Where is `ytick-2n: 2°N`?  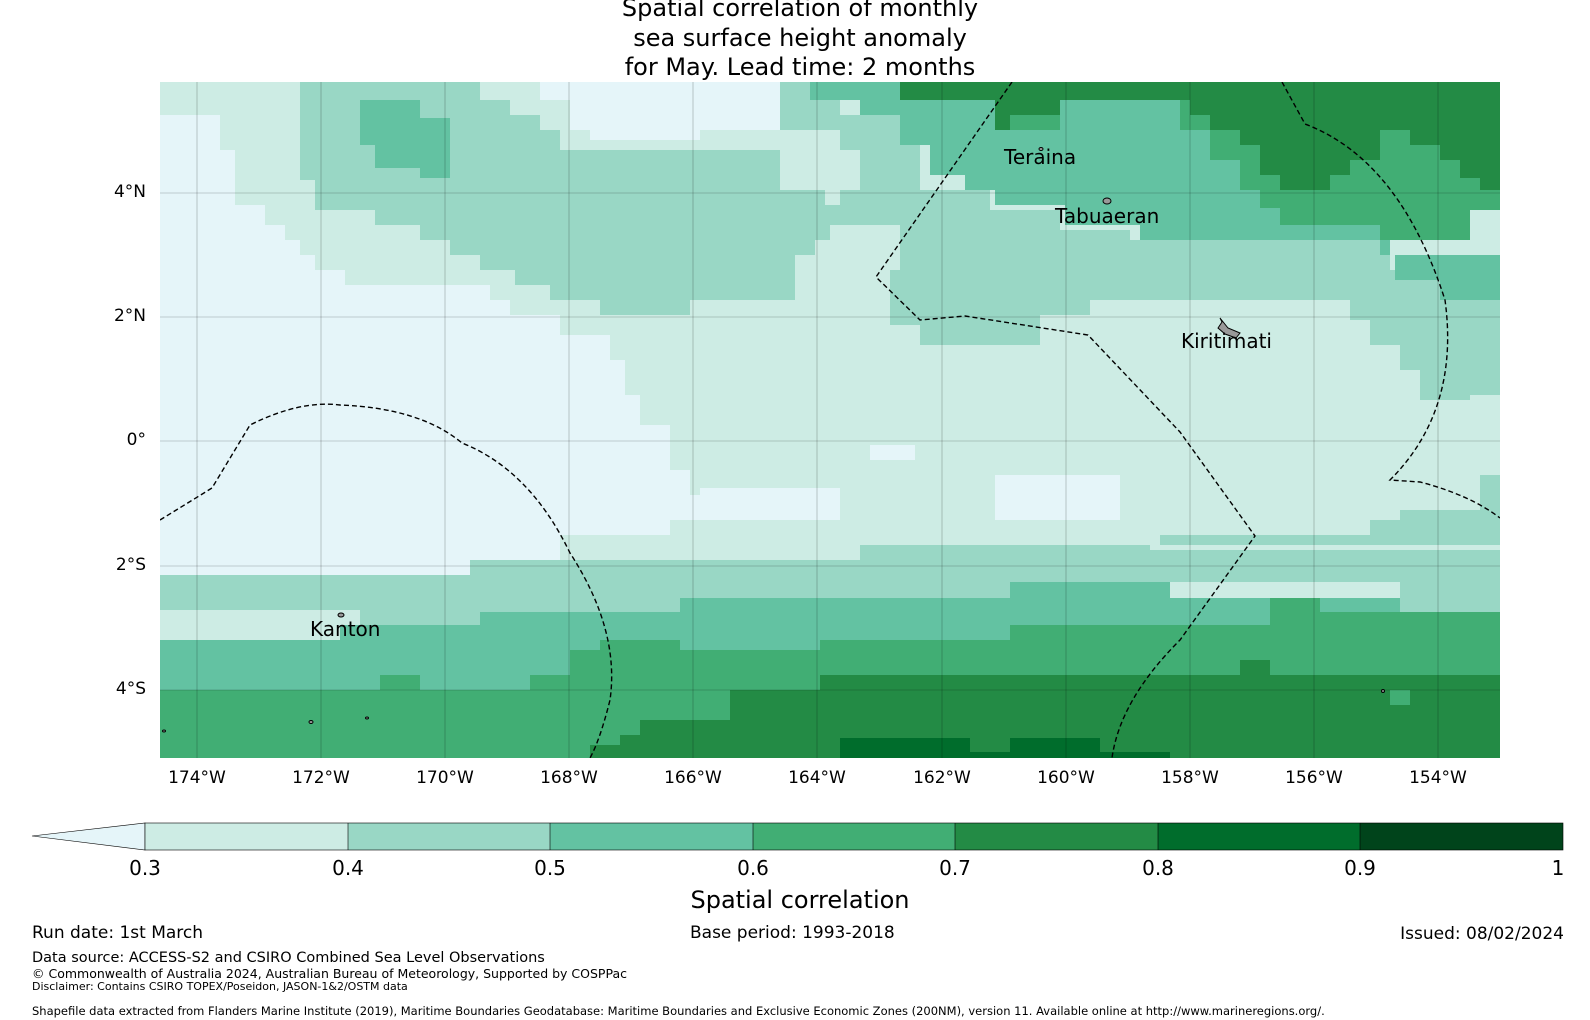 ytick-2n: 2°N is located at coordinates (129, 316).